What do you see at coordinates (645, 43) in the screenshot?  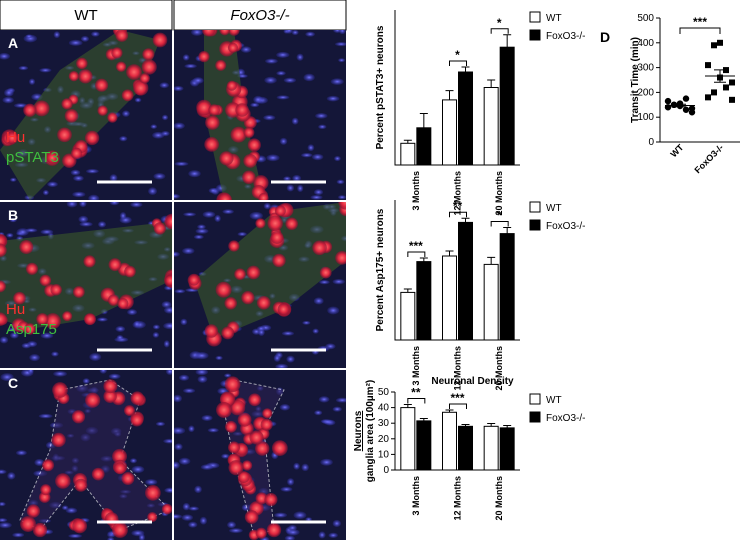 I see `y-tick-label: 400` at bounding box center [645, 43].